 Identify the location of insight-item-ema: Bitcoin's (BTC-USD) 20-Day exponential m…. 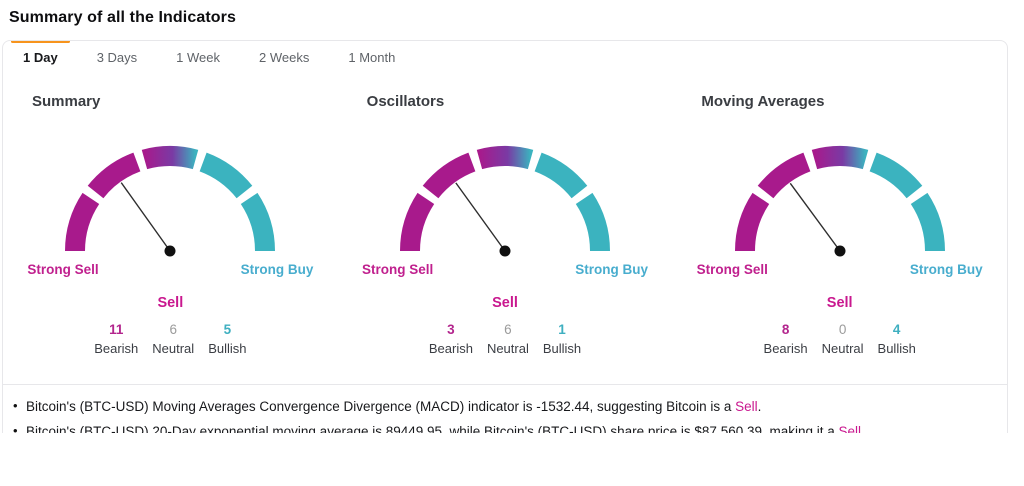
(502, 428).